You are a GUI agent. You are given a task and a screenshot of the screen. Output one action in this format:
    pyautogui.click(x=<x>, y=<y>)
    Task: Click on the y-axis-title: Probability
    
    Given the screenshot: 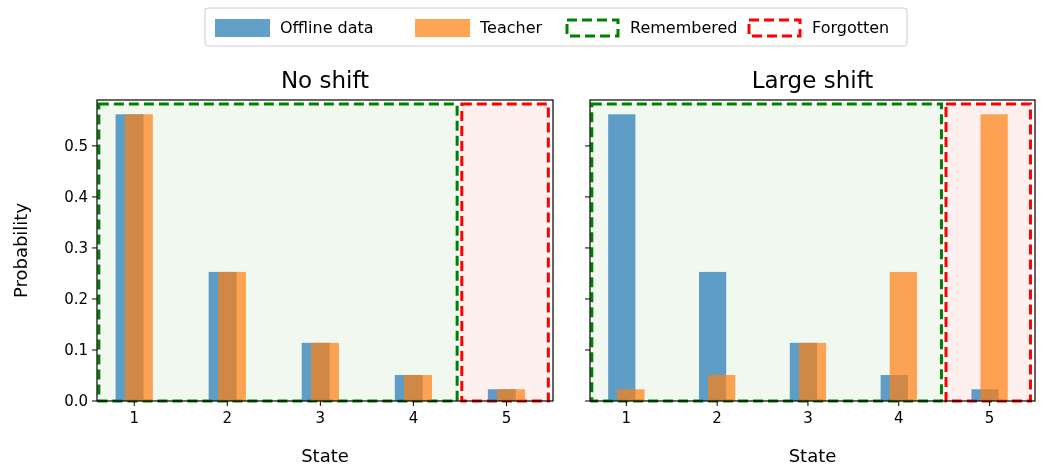 What is the action you would take?
    pyautogui.click(x=20, y=250)
    